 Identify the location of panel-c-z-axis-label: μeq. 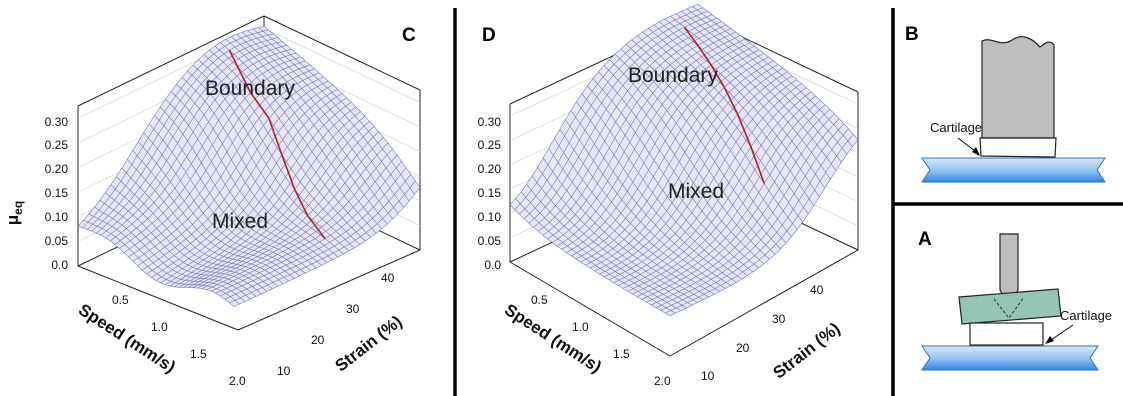
(14, 213).